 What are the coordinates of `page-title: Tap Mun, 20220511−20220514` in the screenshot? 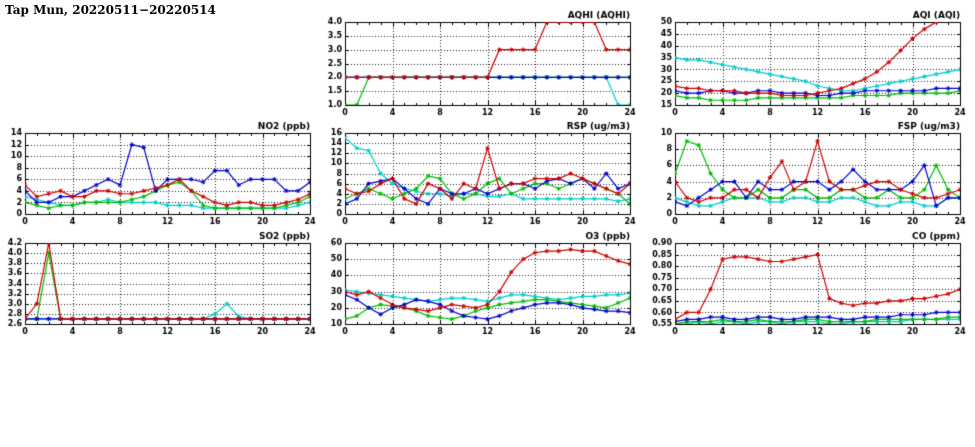 It's located at (110, 10).